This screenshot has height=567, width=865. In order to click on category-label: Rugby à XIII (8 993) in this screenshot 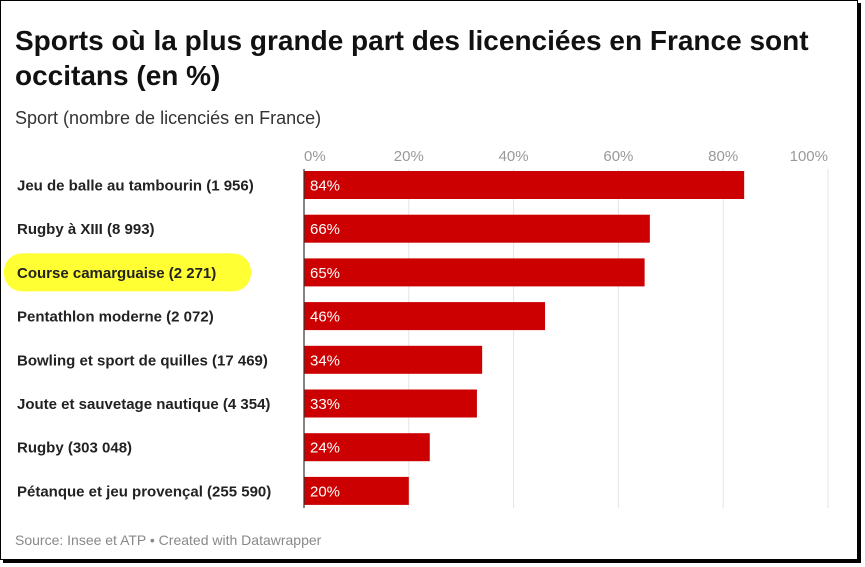, I will do `click(86, 229)`.